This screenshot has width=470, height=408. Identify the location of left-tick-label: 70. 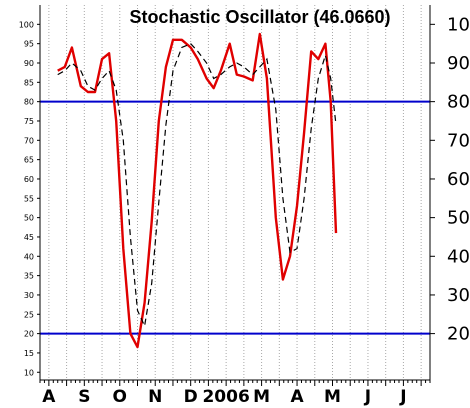
(29, 140).